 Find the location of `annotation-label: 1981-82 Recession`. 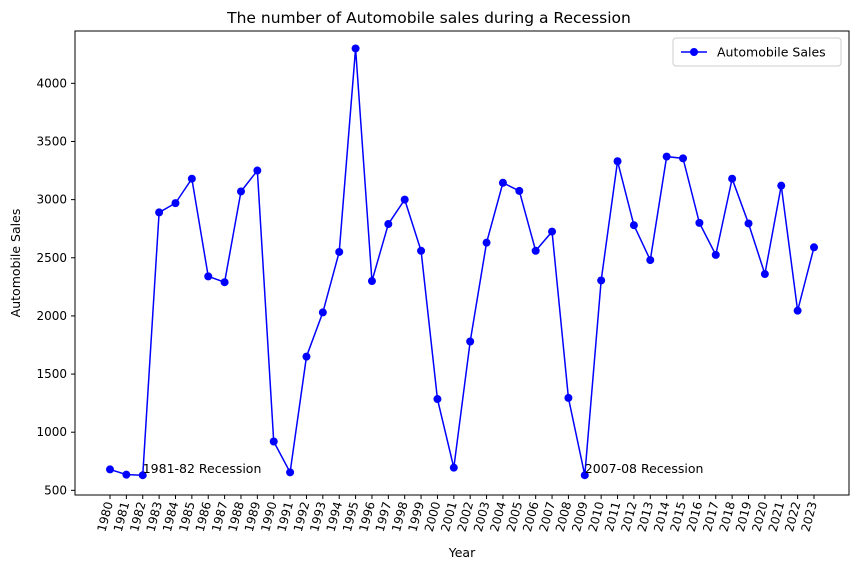

annotation-label: 1981-82 Recession is located at coordinates (202, 468).